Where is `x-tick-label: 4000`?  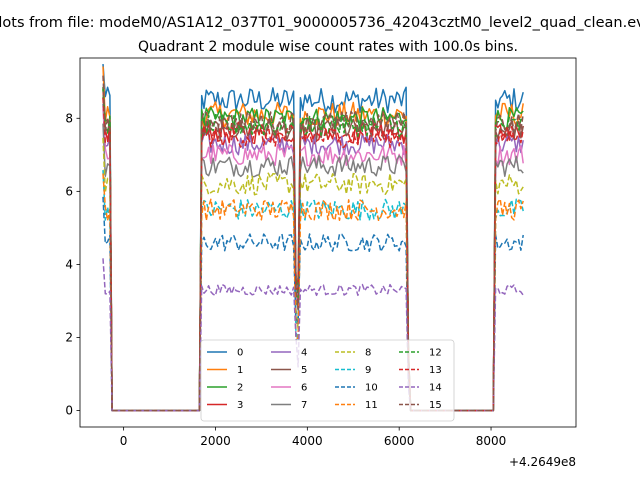
x-tick-label: 4000 is located at coordinates (307, 441).